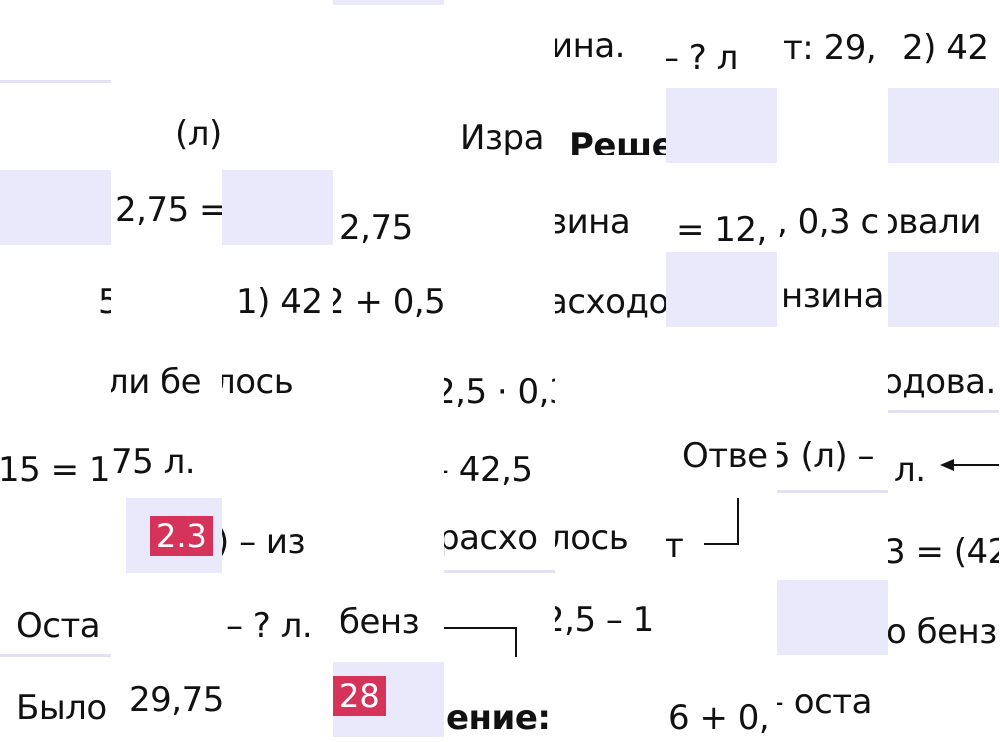  I want to click on puzzle-tile: ли бе, so click(166, 375).